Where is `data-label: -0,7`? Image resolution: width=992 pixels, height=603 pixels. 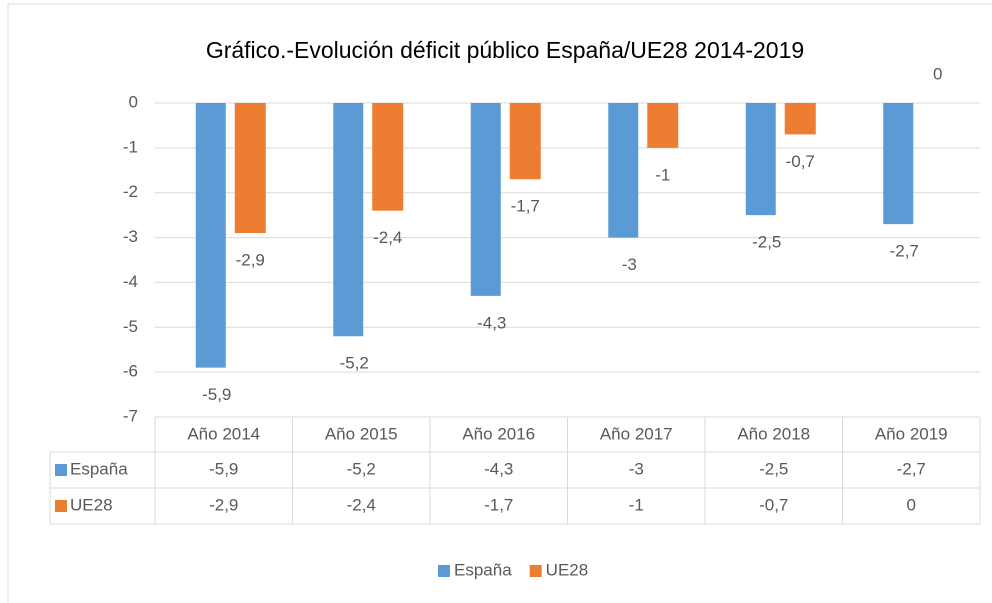
data-label: -0,7 is located at coordinates (800, 161).